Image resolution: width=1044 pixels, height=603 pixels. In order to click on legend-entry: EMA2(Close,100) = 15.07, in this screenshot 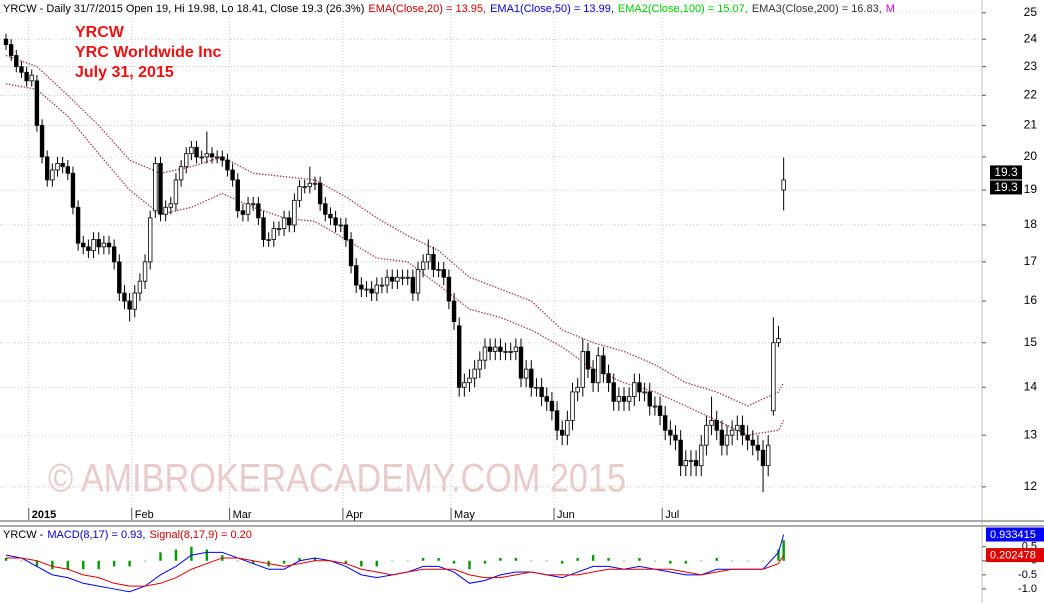, I will do `click(683, 9)`.